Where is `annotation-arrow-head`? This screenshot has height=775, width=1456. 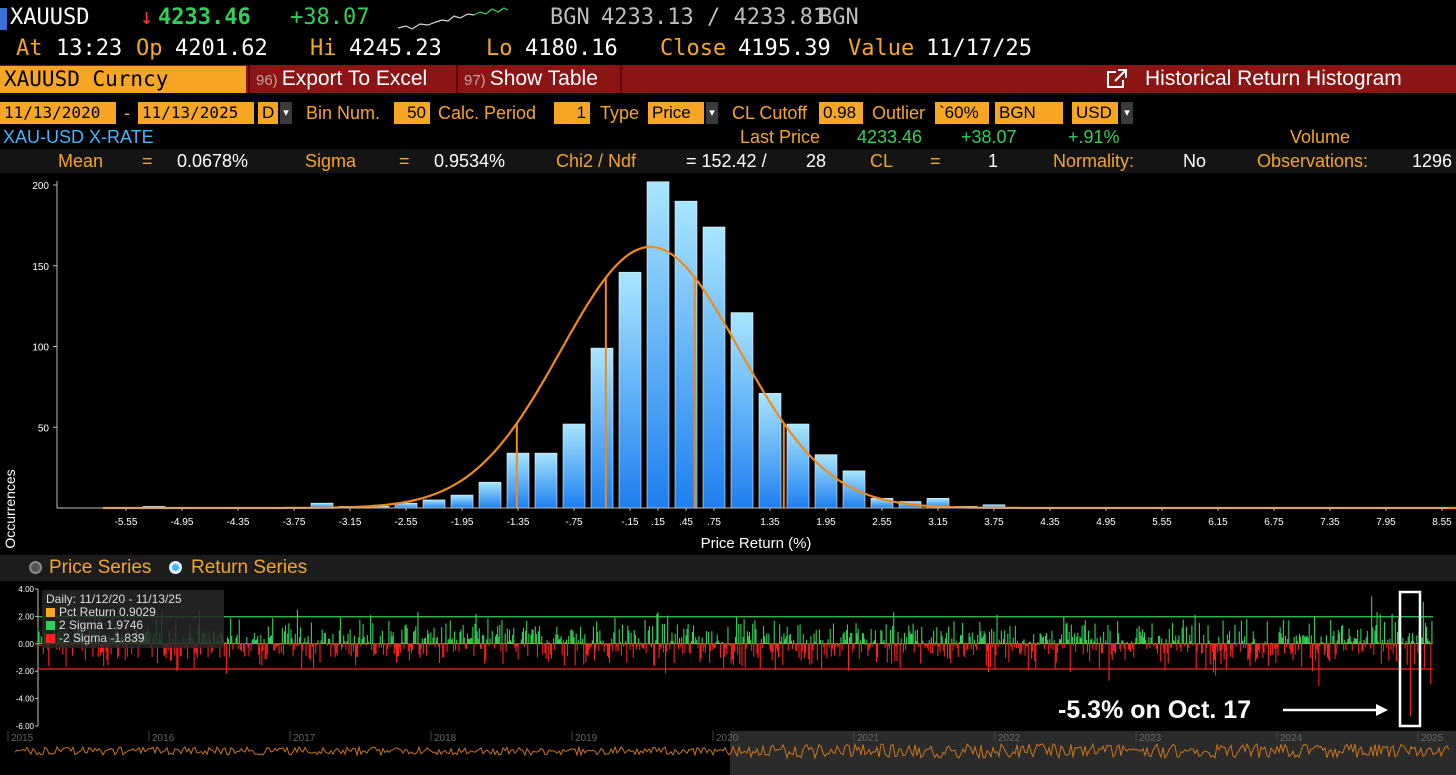
annotation-arrow-head is located at coordinates (1382, 710).